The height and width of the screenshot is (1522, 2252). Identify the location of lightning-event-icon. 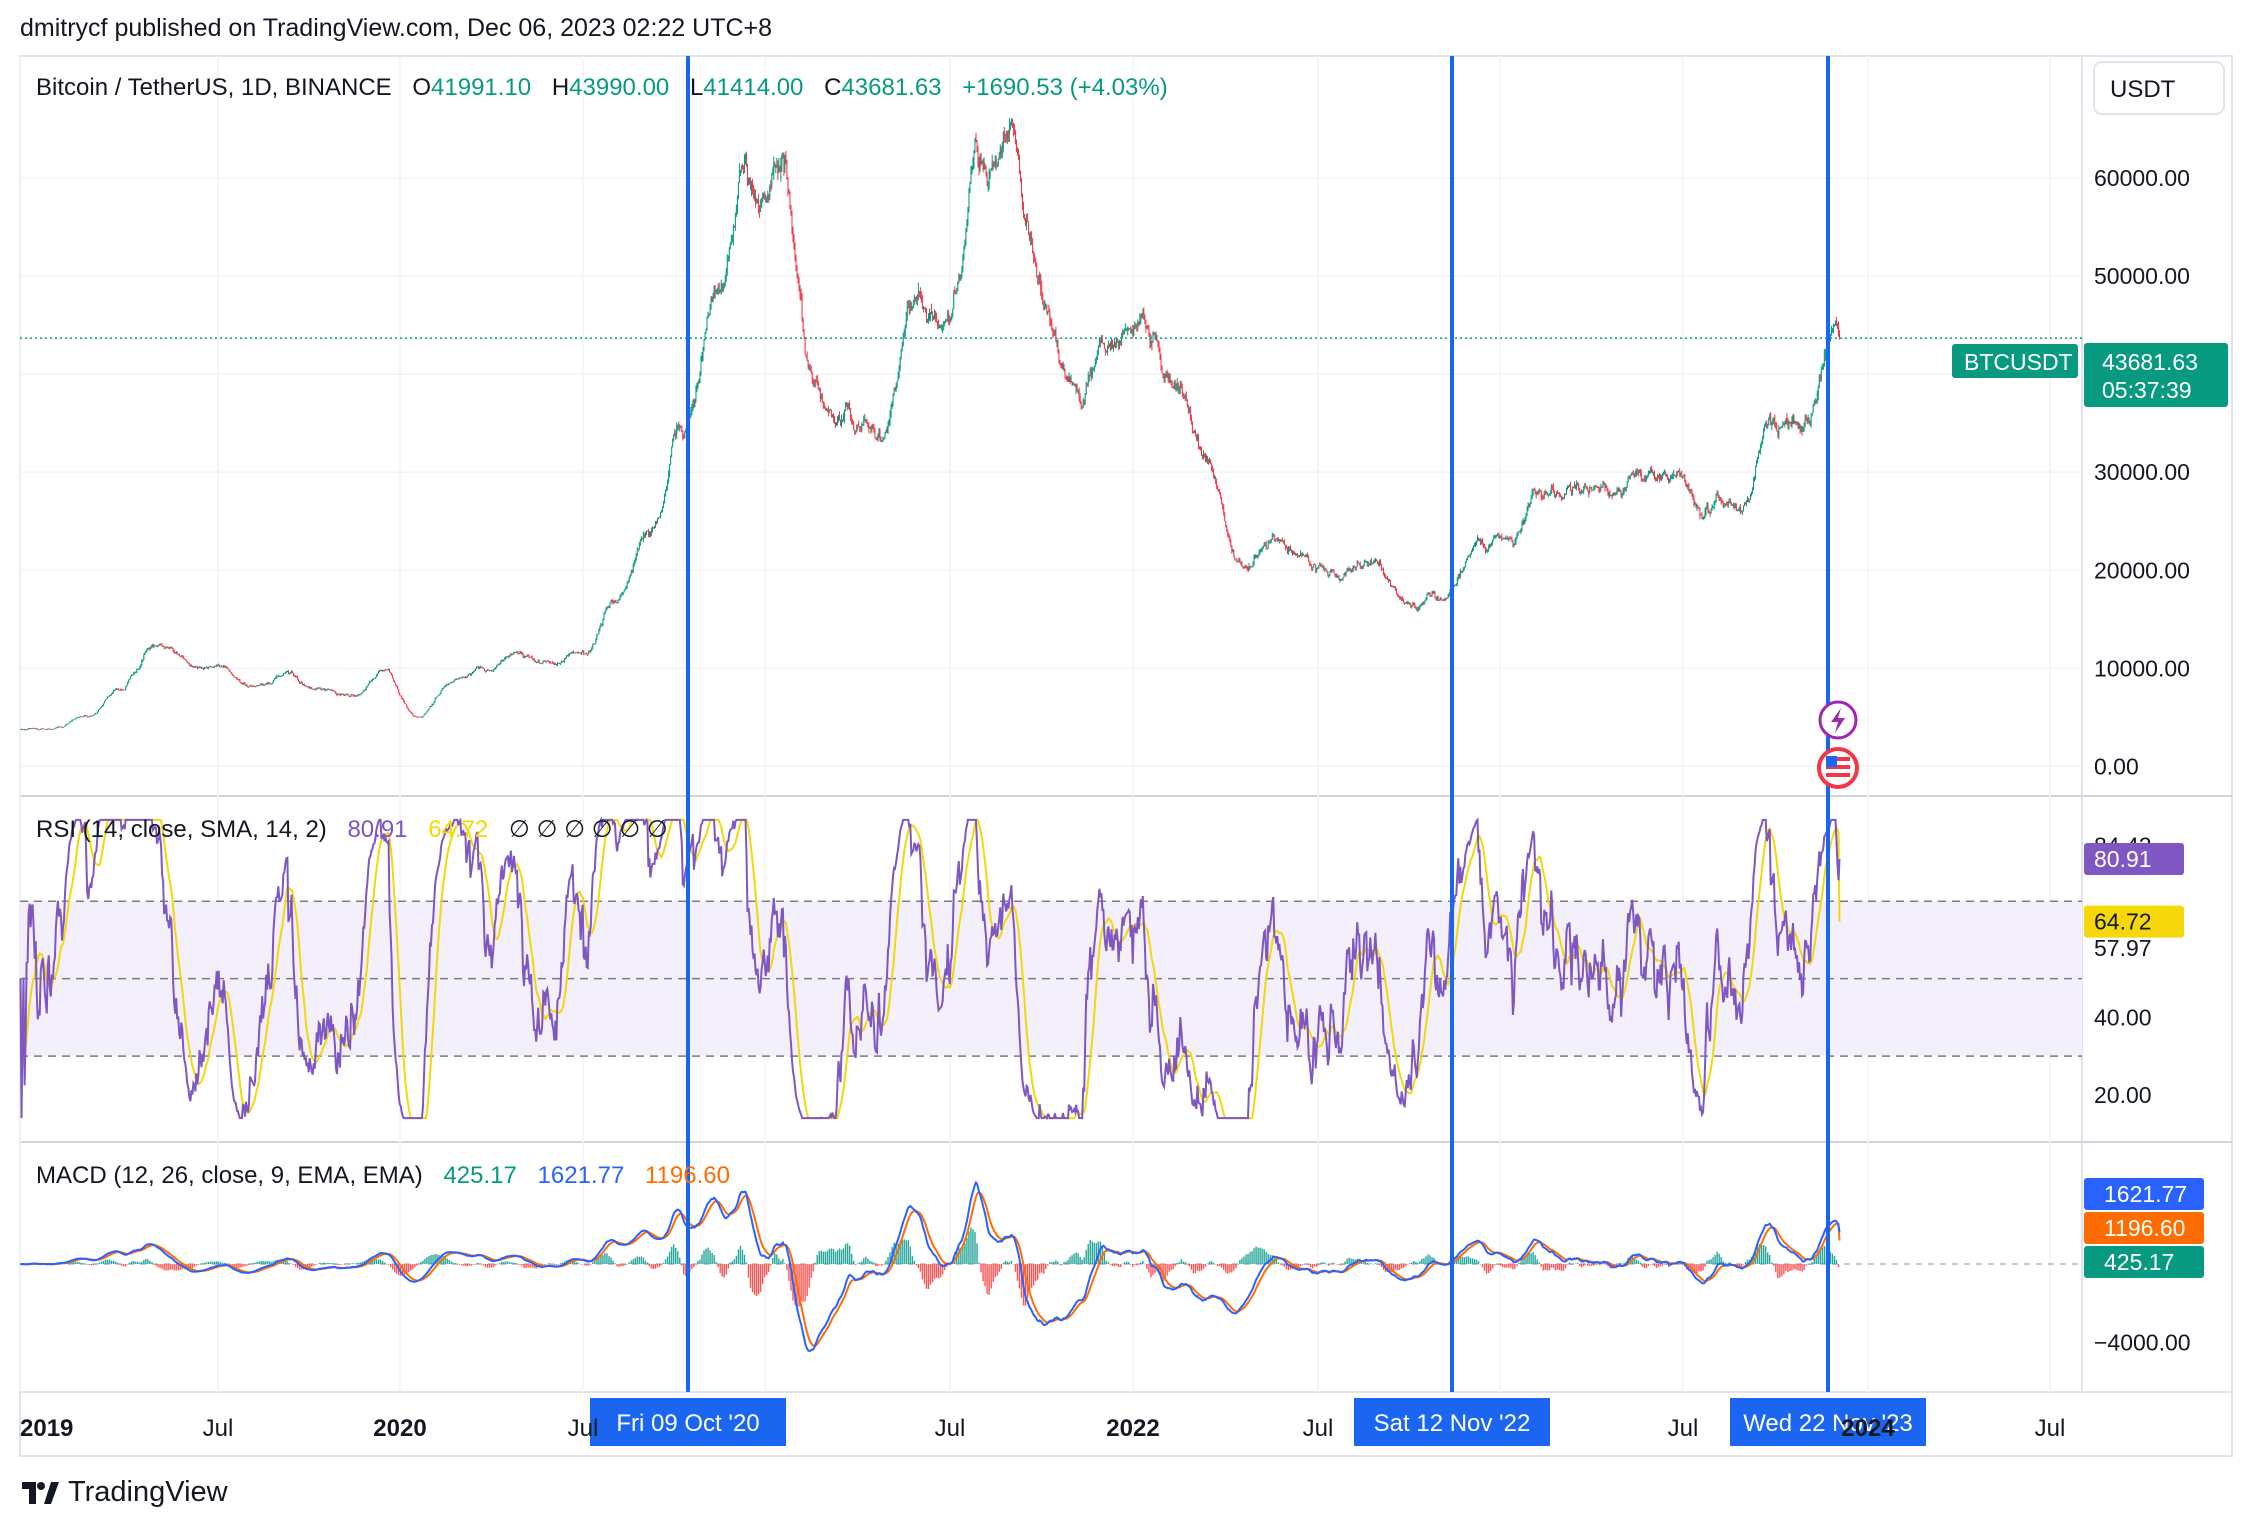
(1838, 720).